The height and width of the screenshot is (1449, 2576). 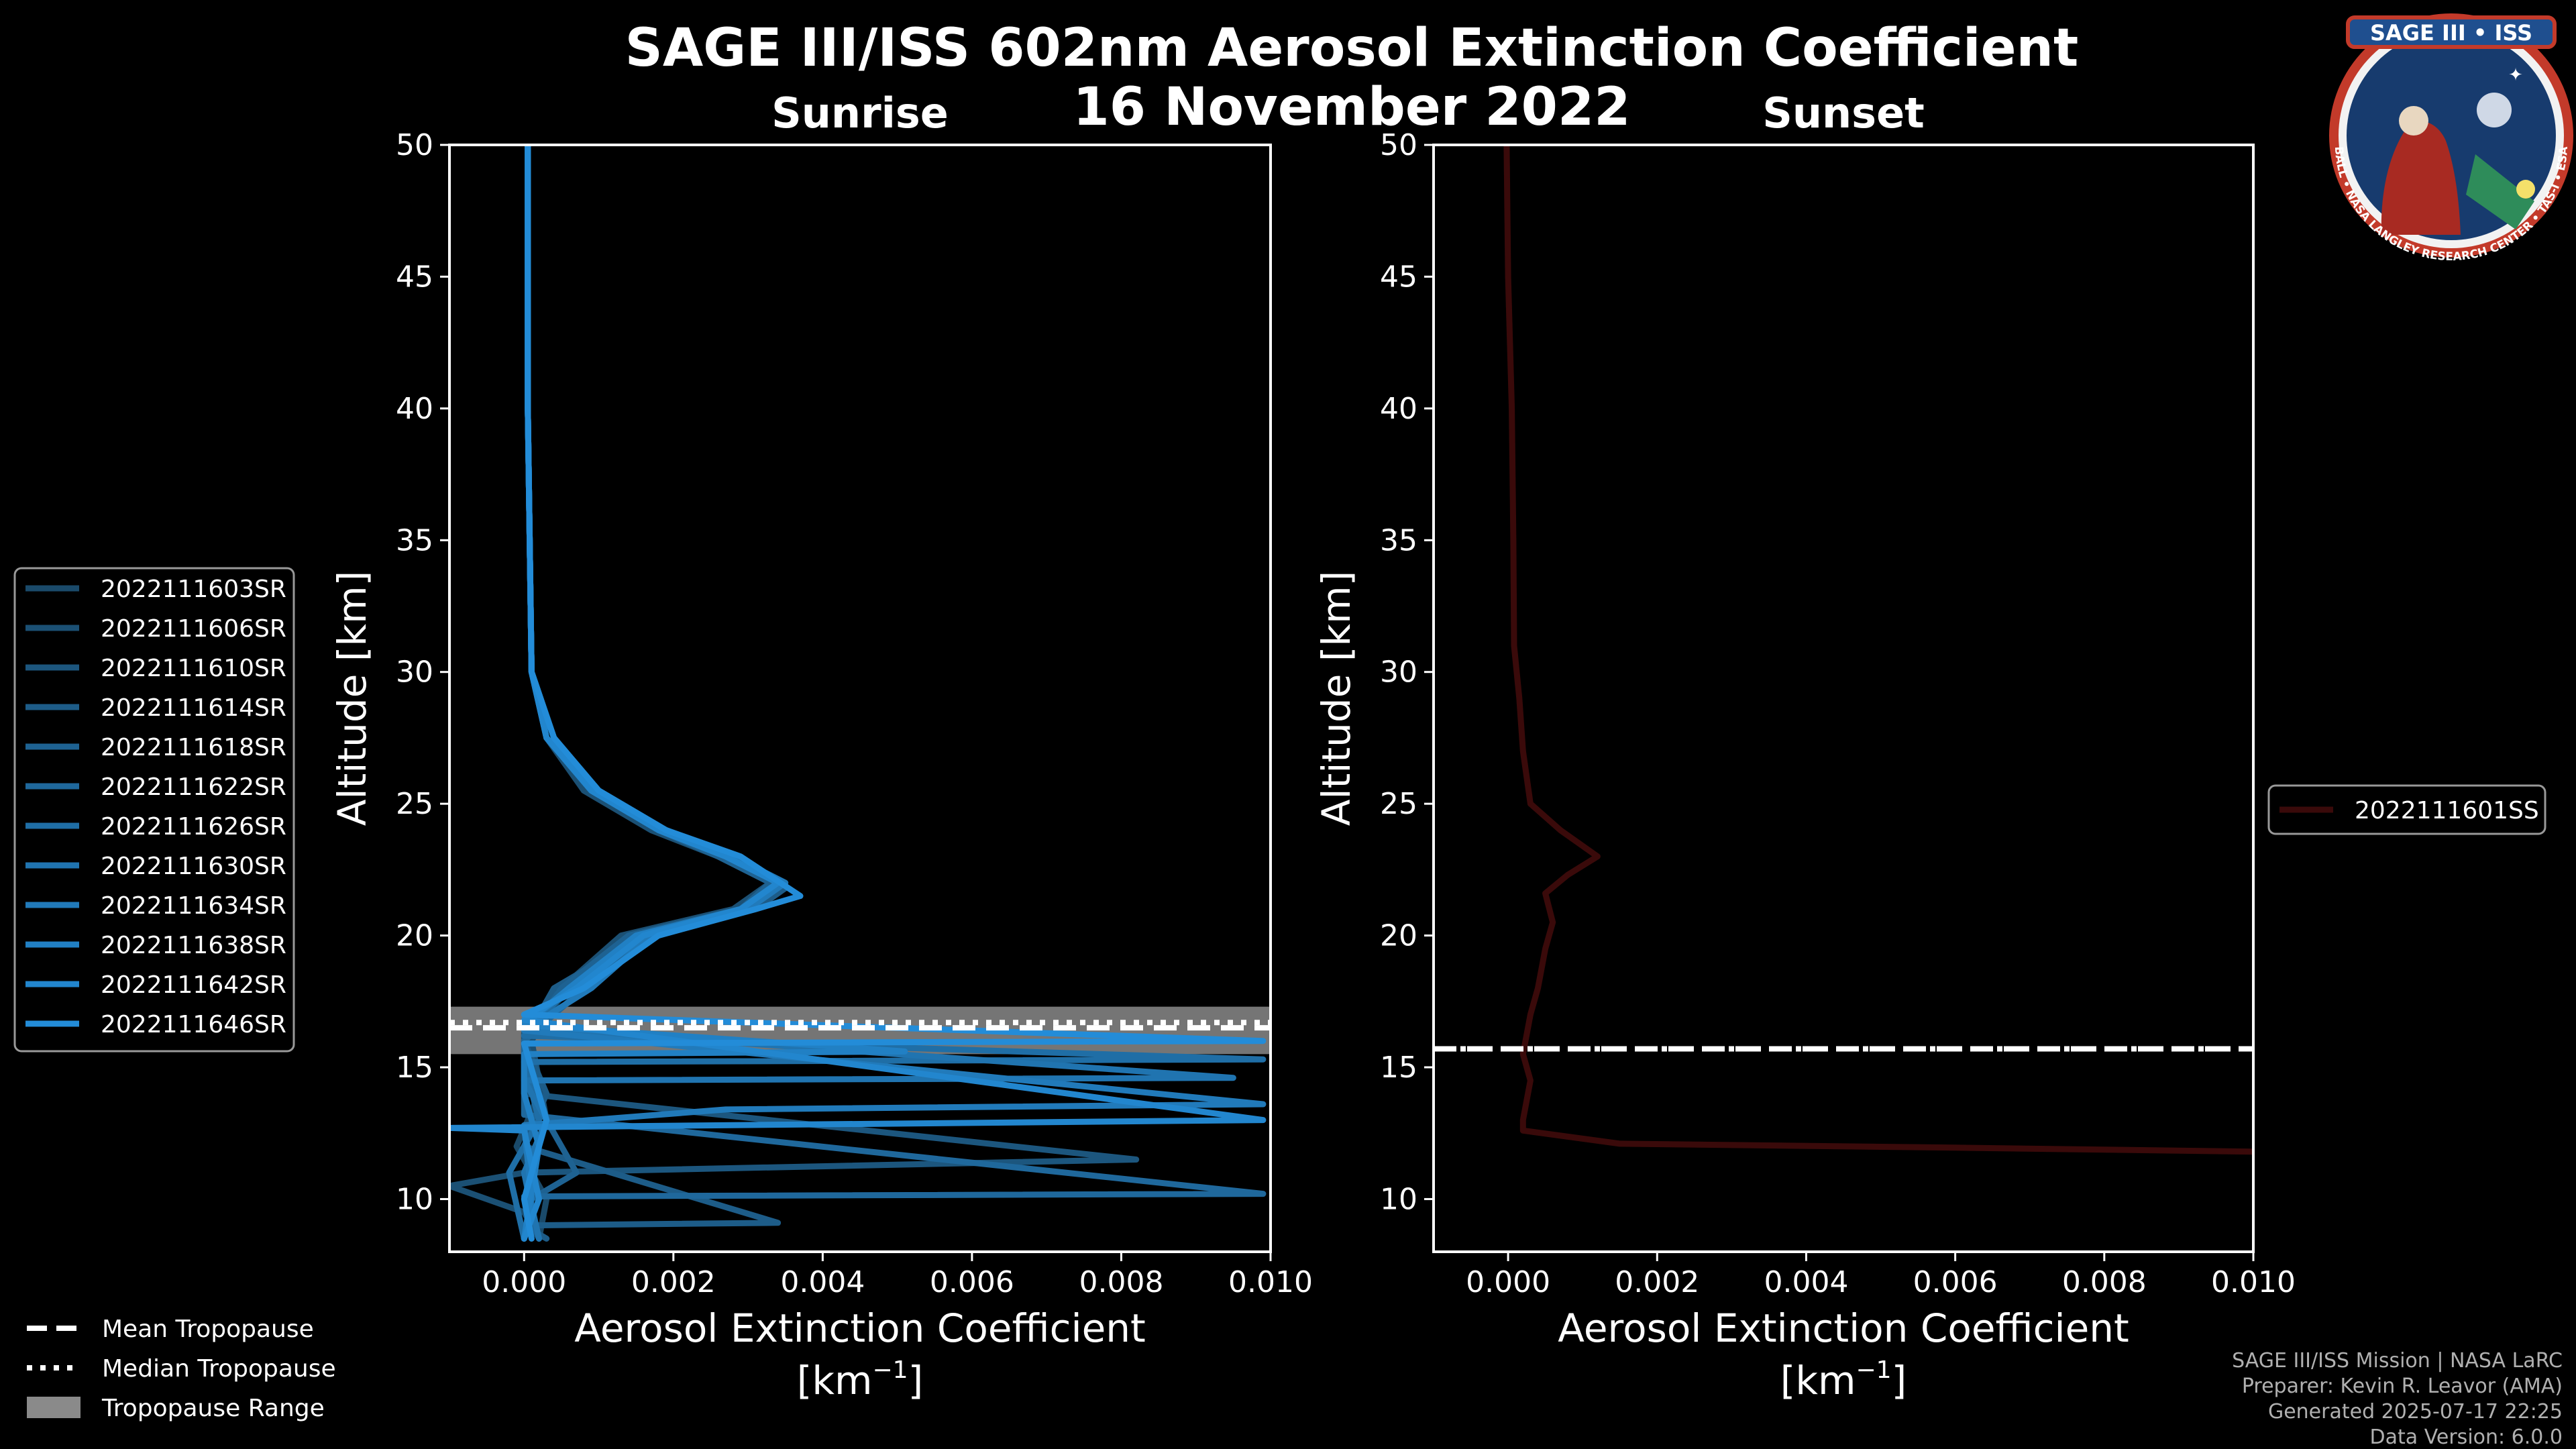 What do you see at coordinates (2451, 33) in the screenshot?
I see `logo-text: SAGE III • ISS` at bounding box center [2451, 33].